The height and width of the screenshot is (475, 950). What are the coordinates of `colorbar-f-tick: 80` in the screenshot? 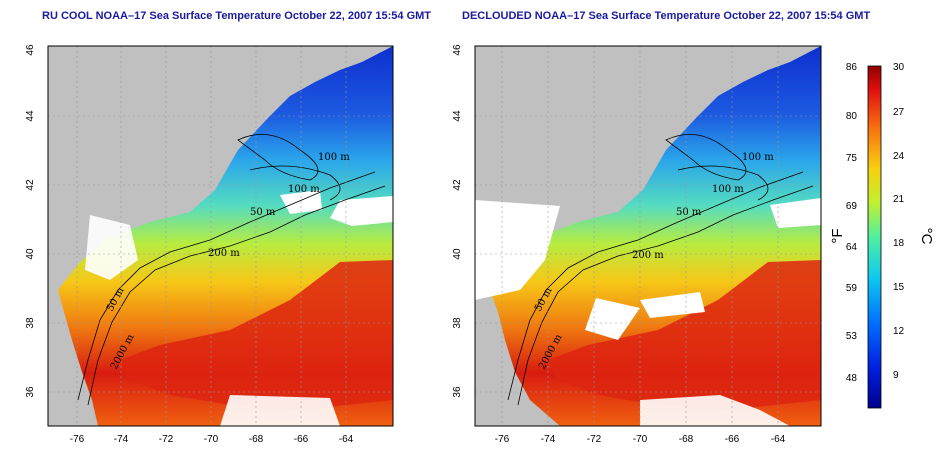 It's located at (852, 116).